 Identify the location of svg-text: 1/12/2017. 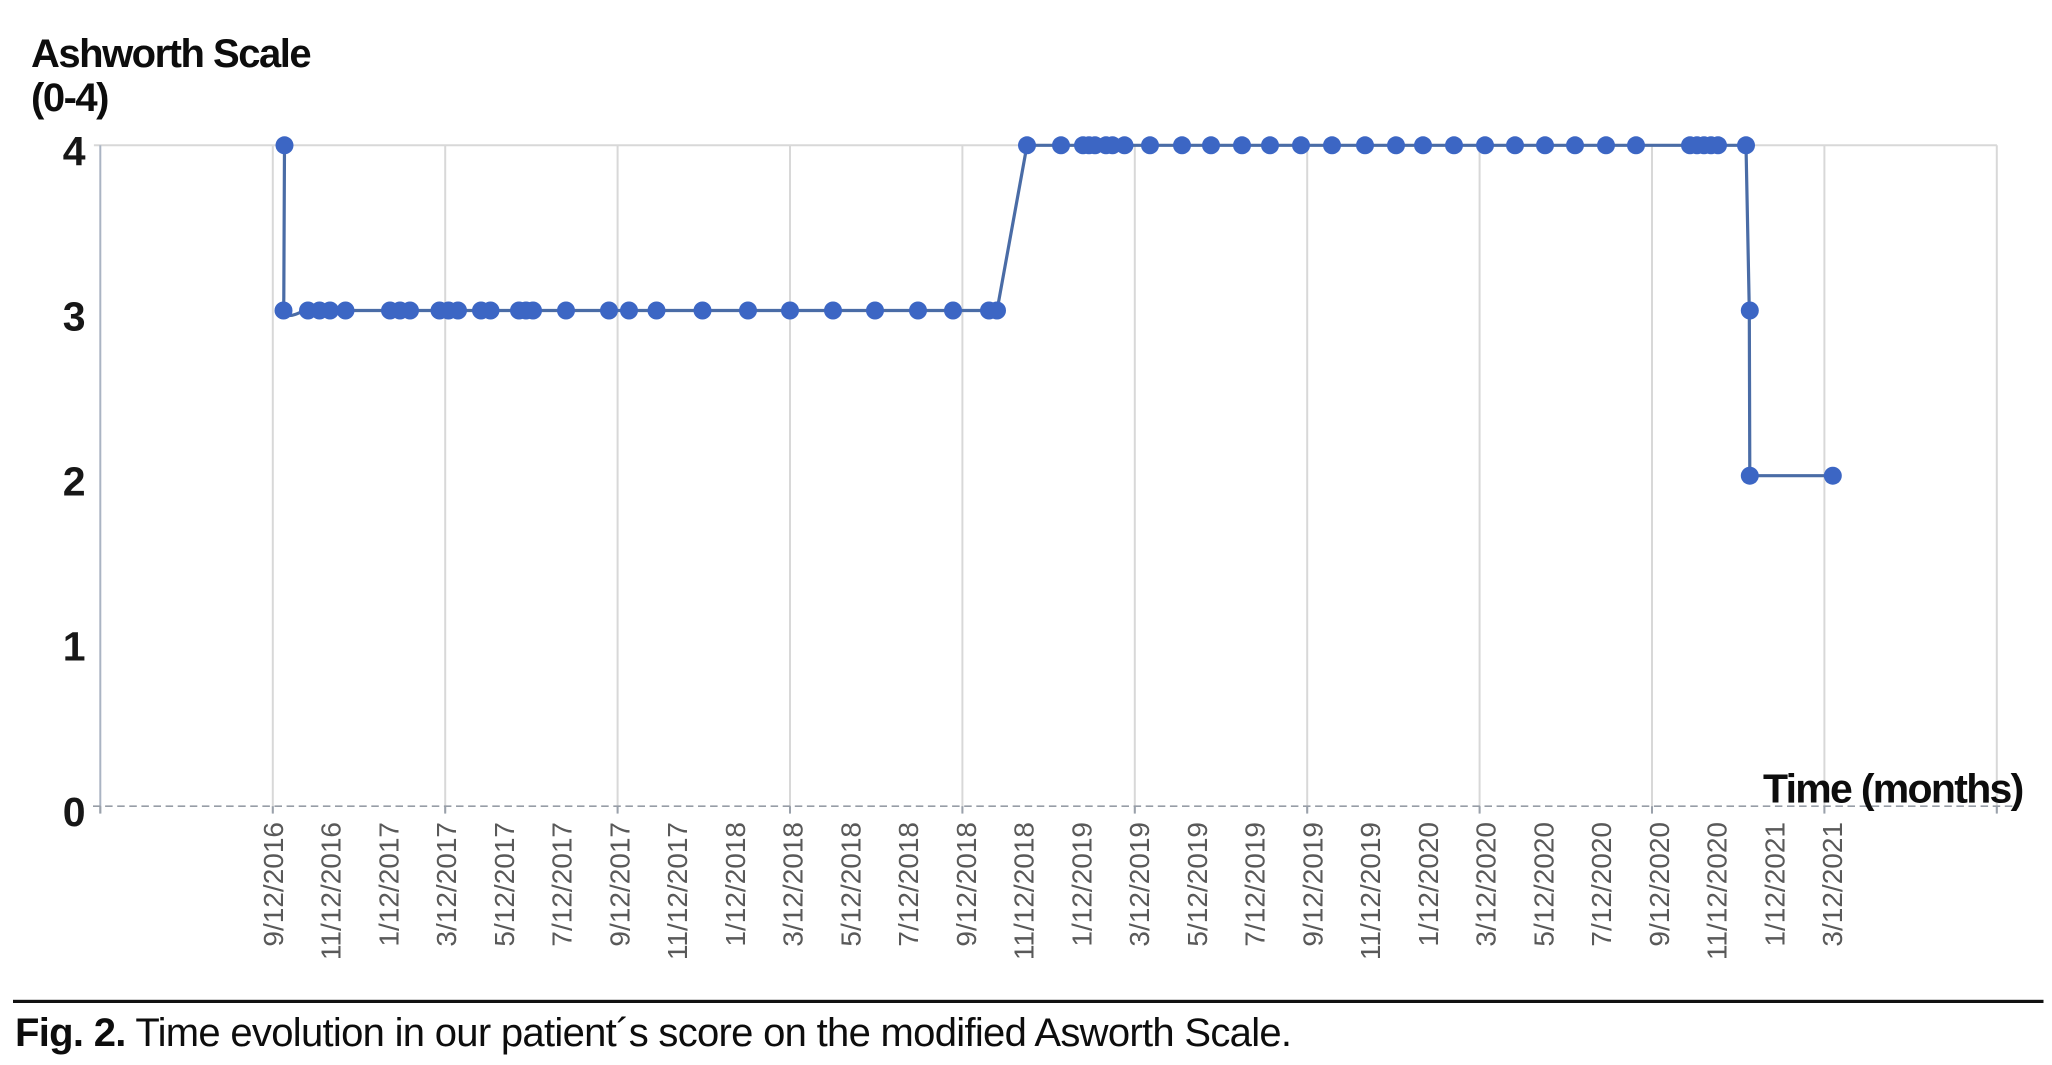
(388, 884).